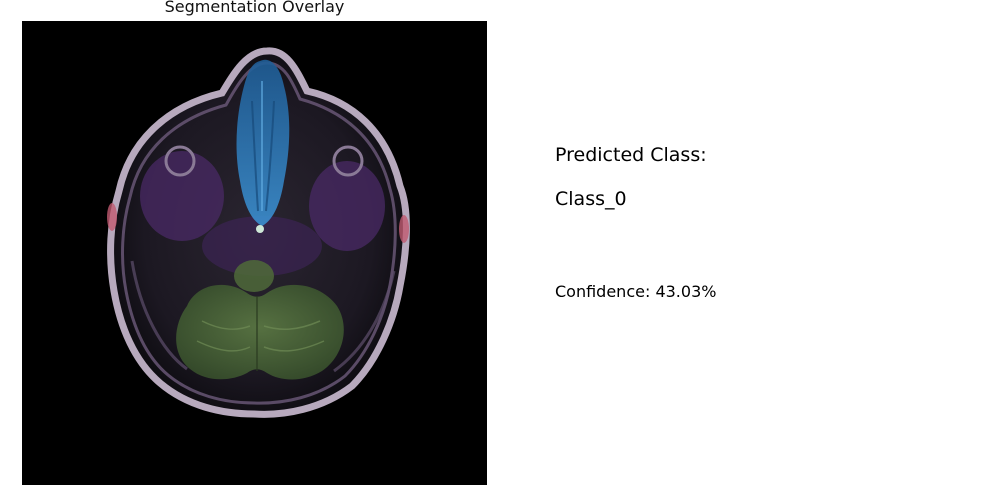  What do you see at coordinates (262, 246) in the screenshot?
I see `center-tissue-region` at bounding box center [262, 246].